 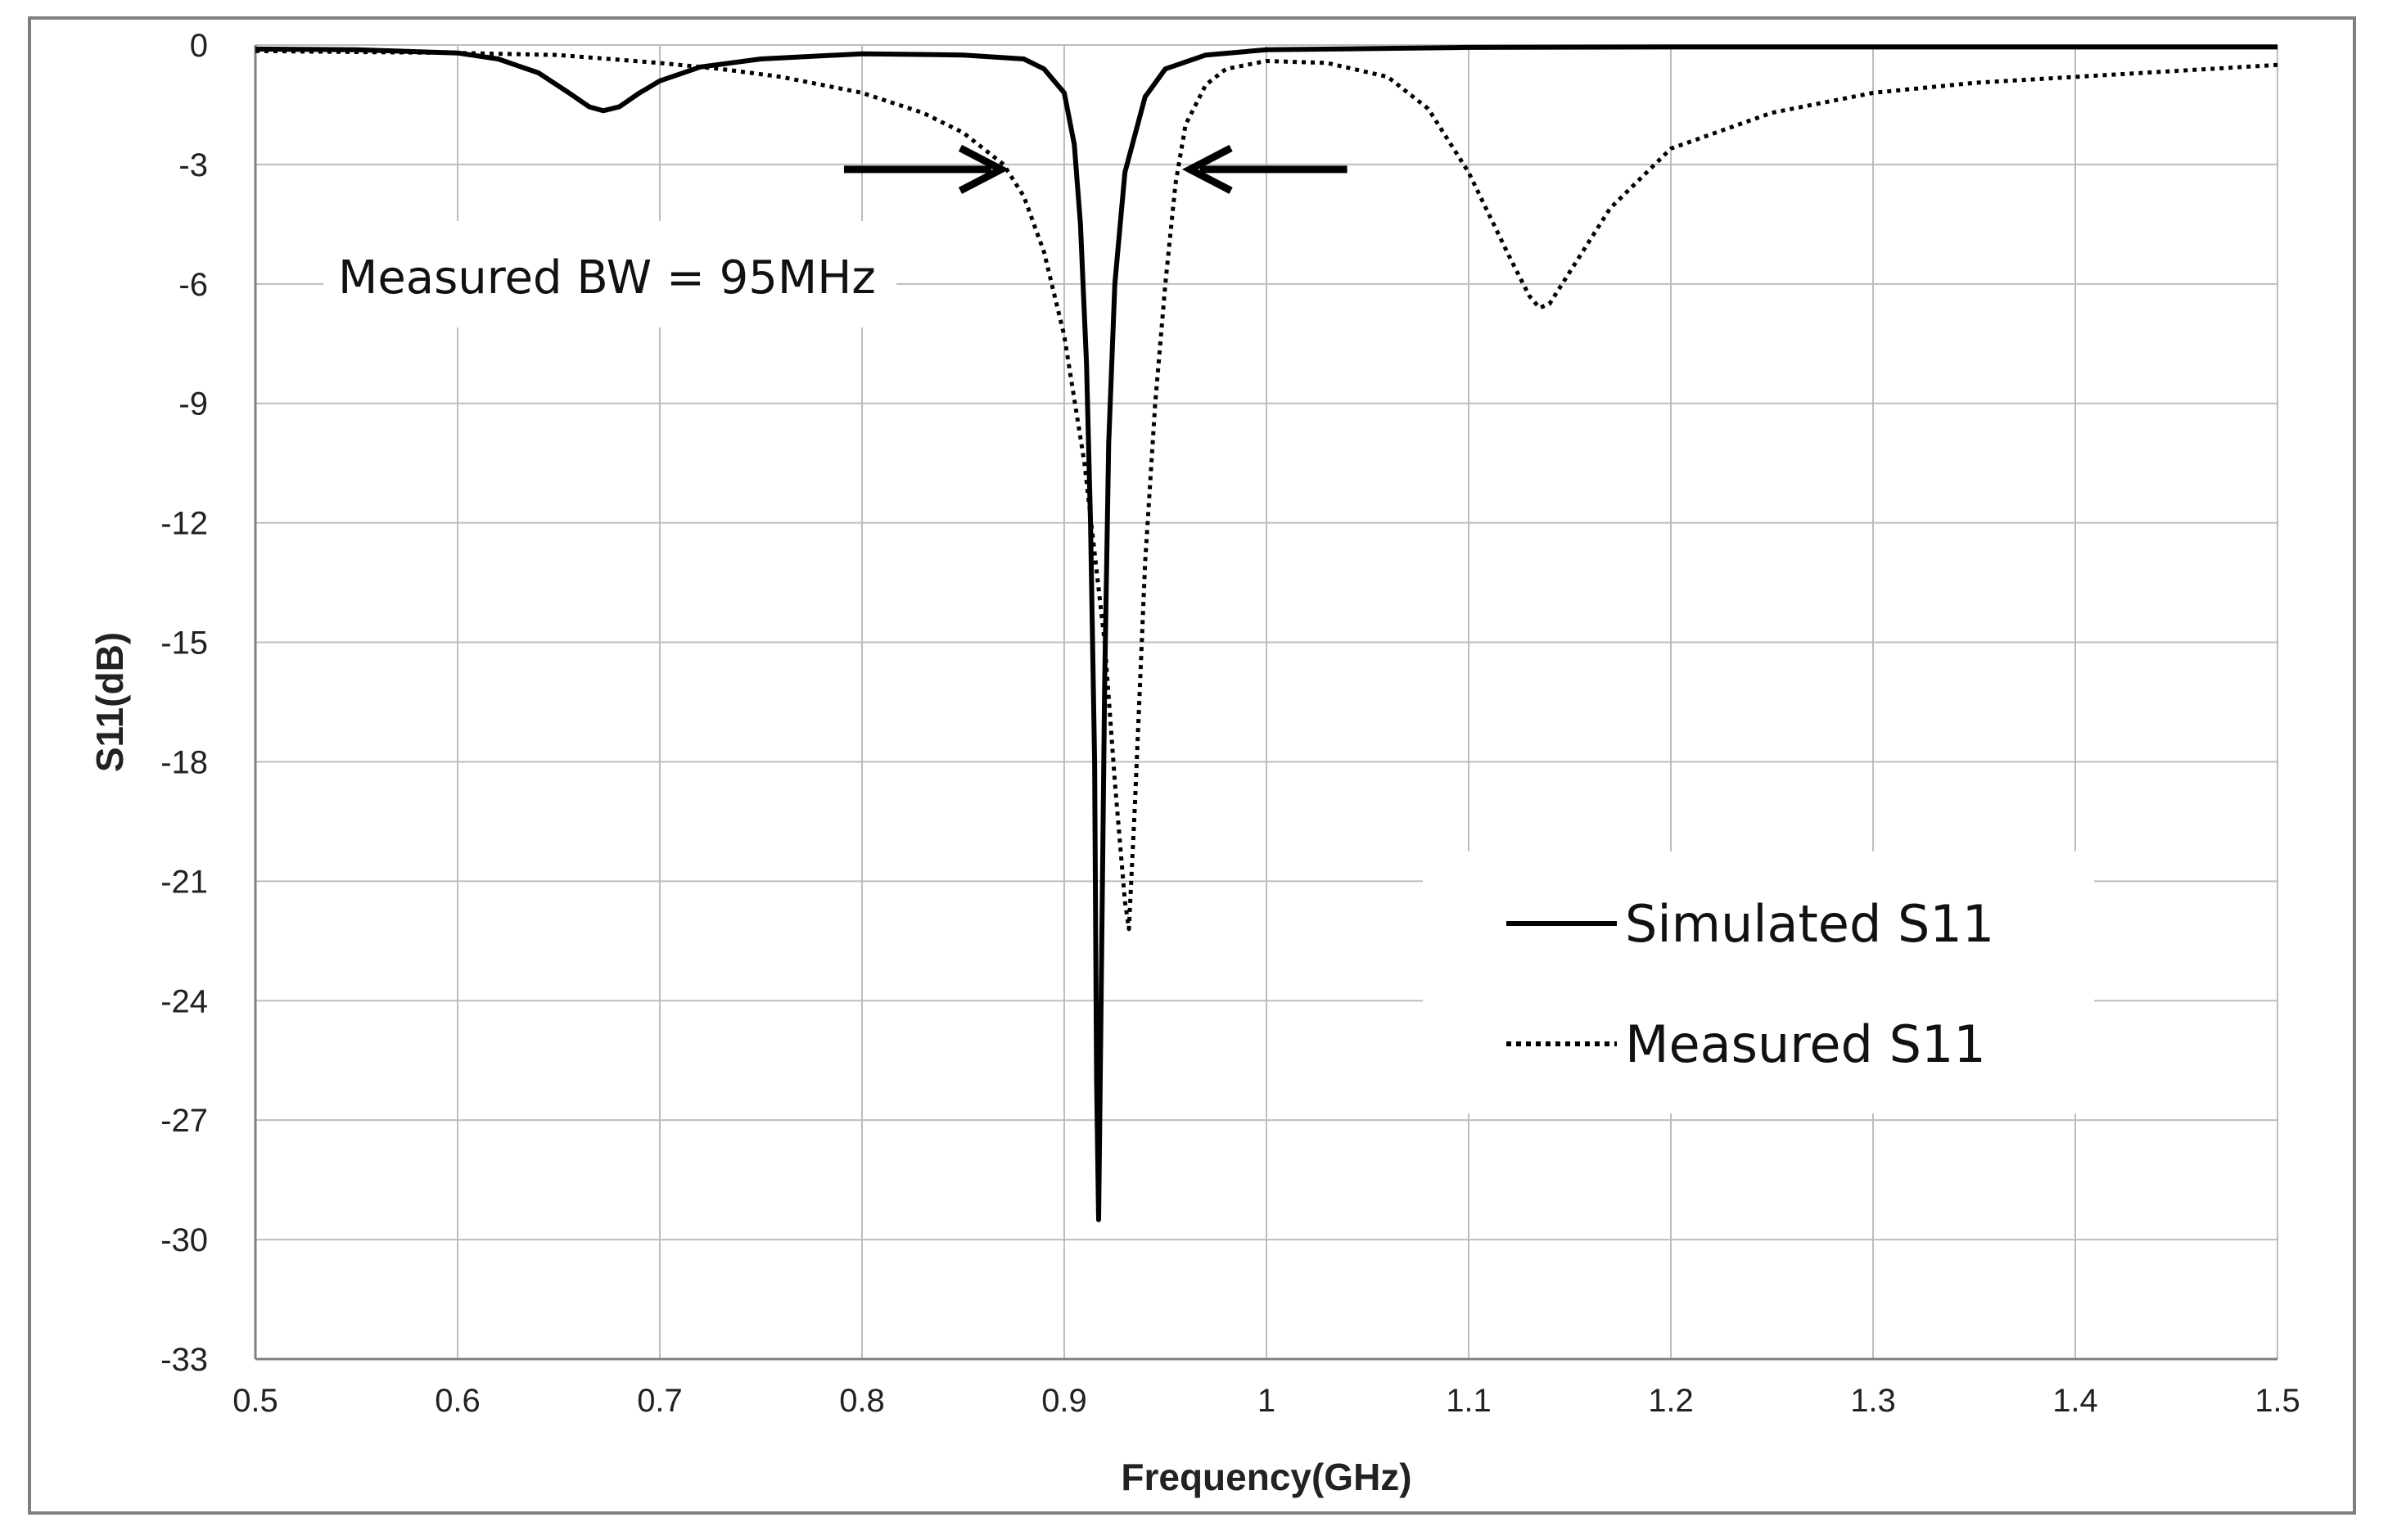 I want to click on x-tick-label: 1.3, so click(x=1873, y=1401).